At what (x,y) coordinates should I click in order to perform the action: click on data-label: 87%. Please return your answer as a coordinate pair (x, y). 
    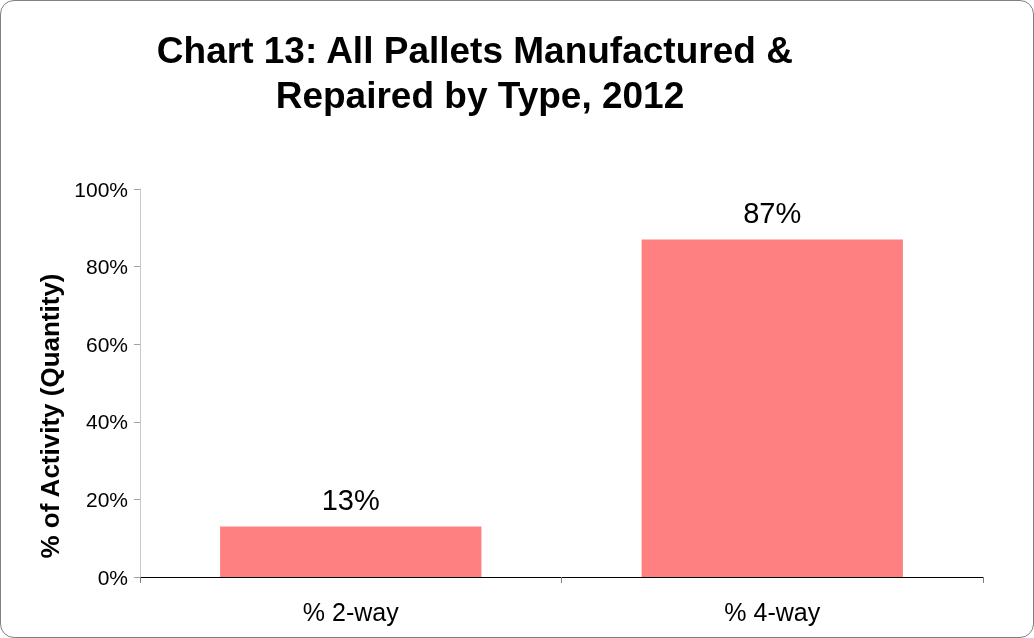
    Looking at the image, I should click on (772, 212).